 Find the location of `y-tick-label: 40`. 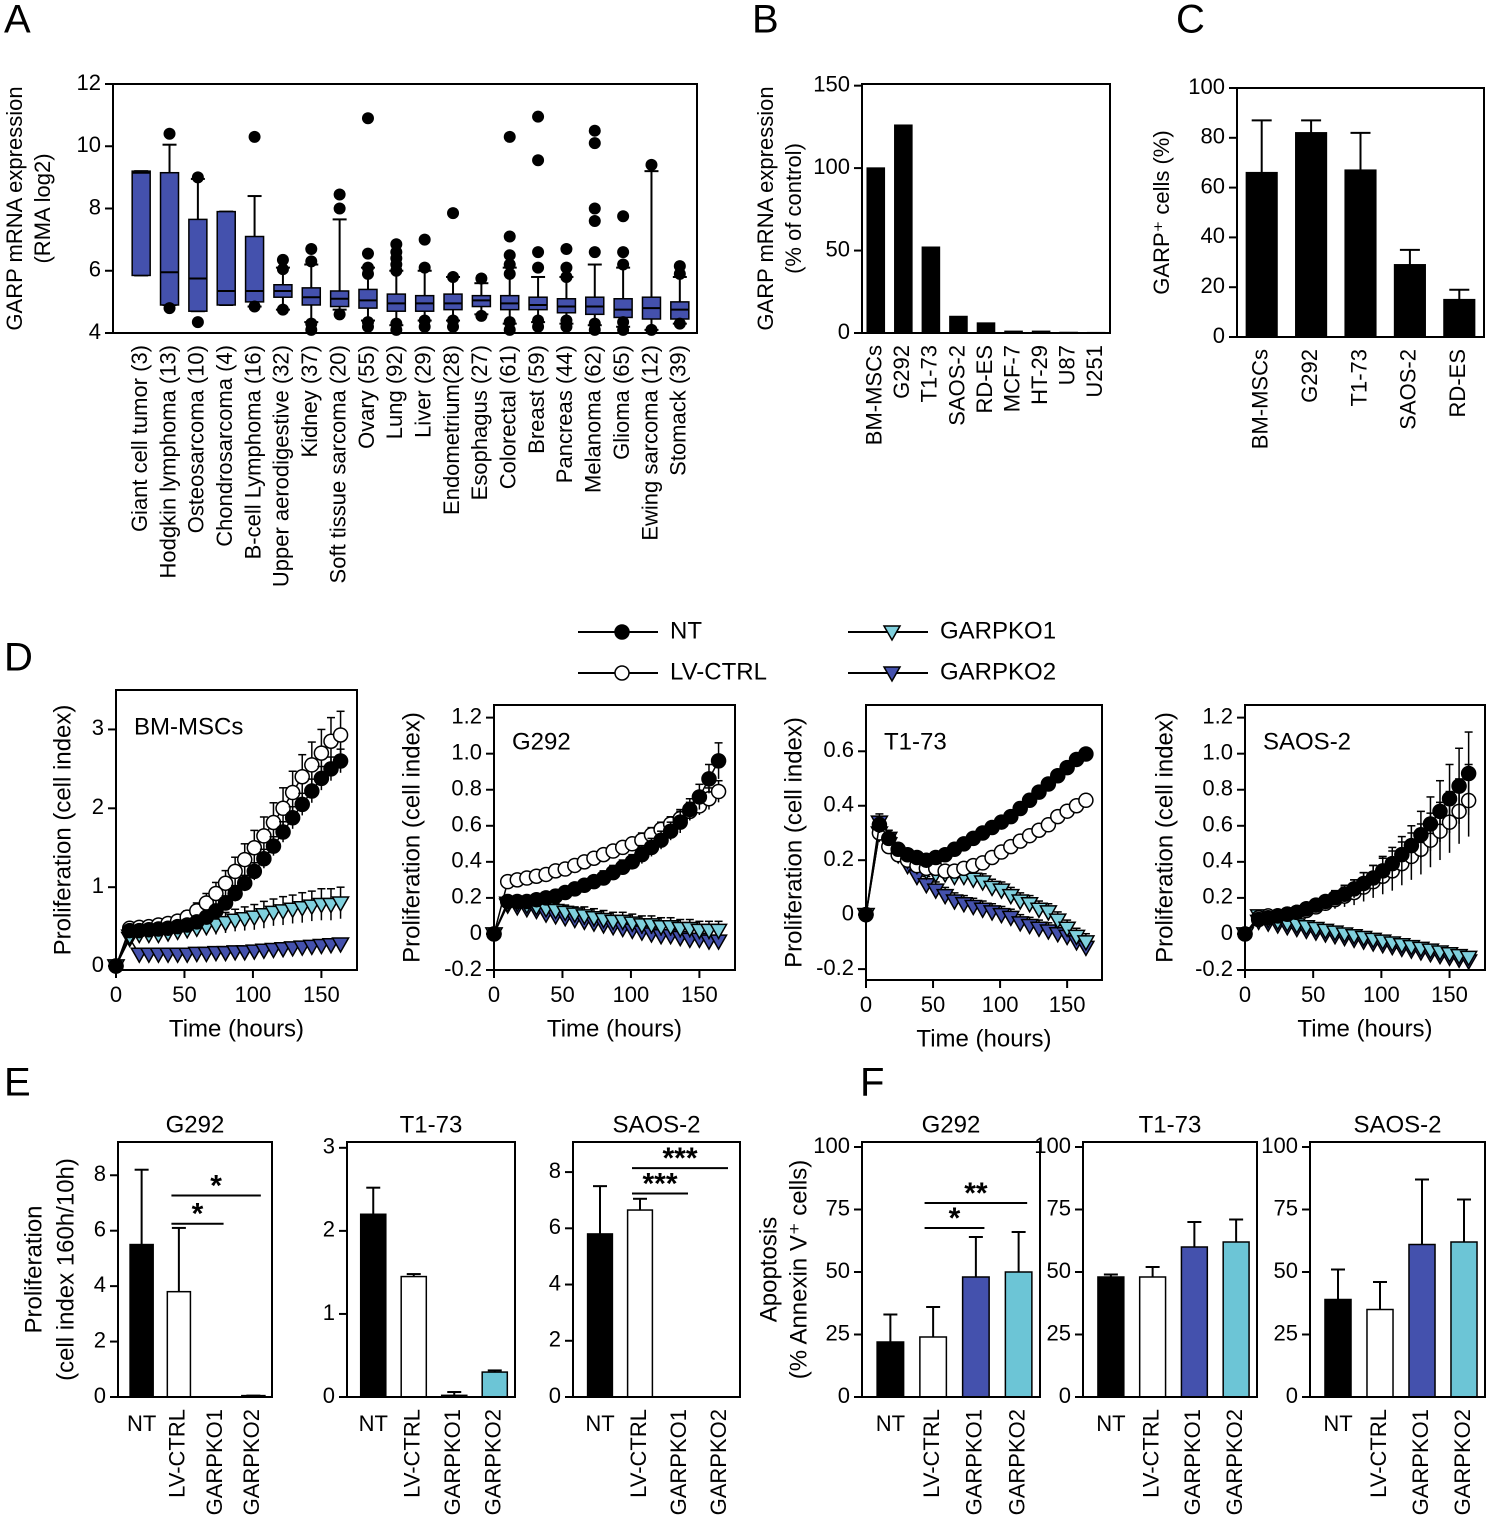

y-tick-label: 40 is located at coordinates (1213, 235).